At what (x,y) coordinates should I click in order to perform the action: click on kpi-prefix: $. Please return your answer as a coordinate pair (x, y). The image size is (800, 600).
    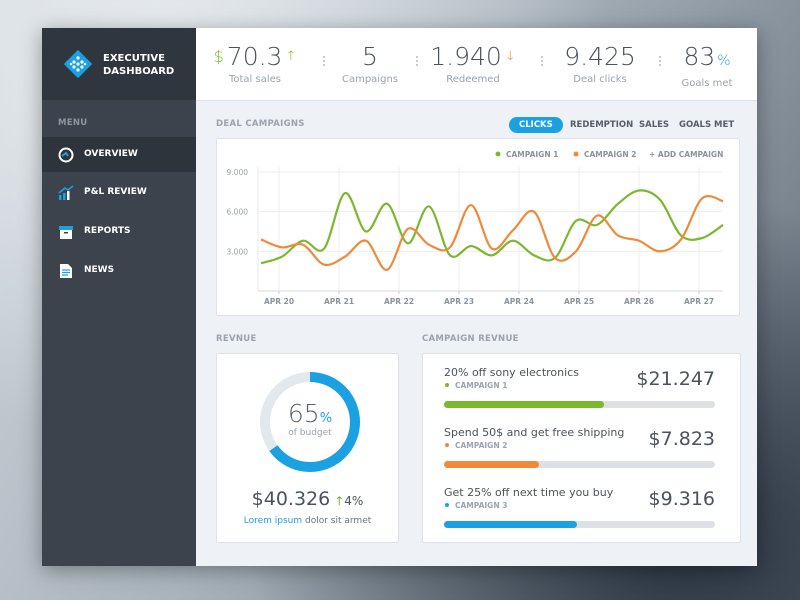
    Looking at the image, I should click on (218, 56).